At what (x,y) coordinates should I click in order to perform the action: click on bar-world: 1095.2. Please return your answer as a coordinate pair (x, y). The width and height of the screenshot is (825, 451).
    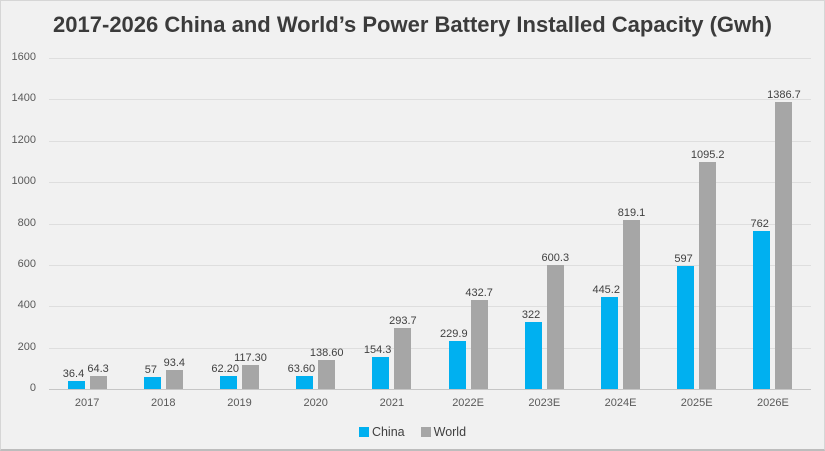
    Looking at the image, I should click on (708, 269).